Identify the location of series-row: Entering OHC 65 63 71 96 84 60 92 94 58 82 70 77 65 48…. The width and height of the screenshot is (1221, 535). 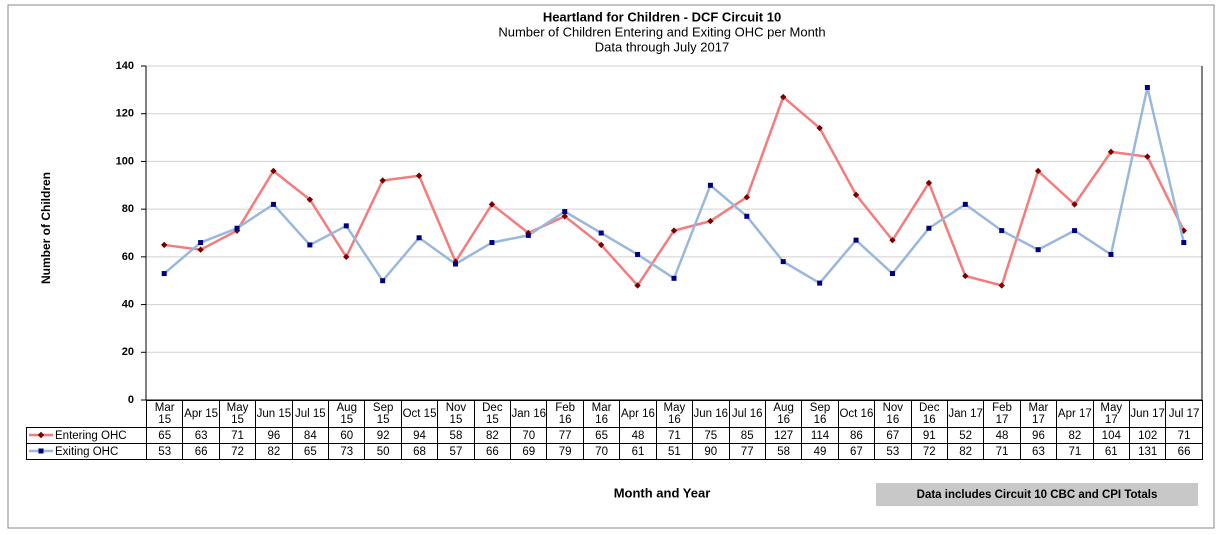
(614, 435).